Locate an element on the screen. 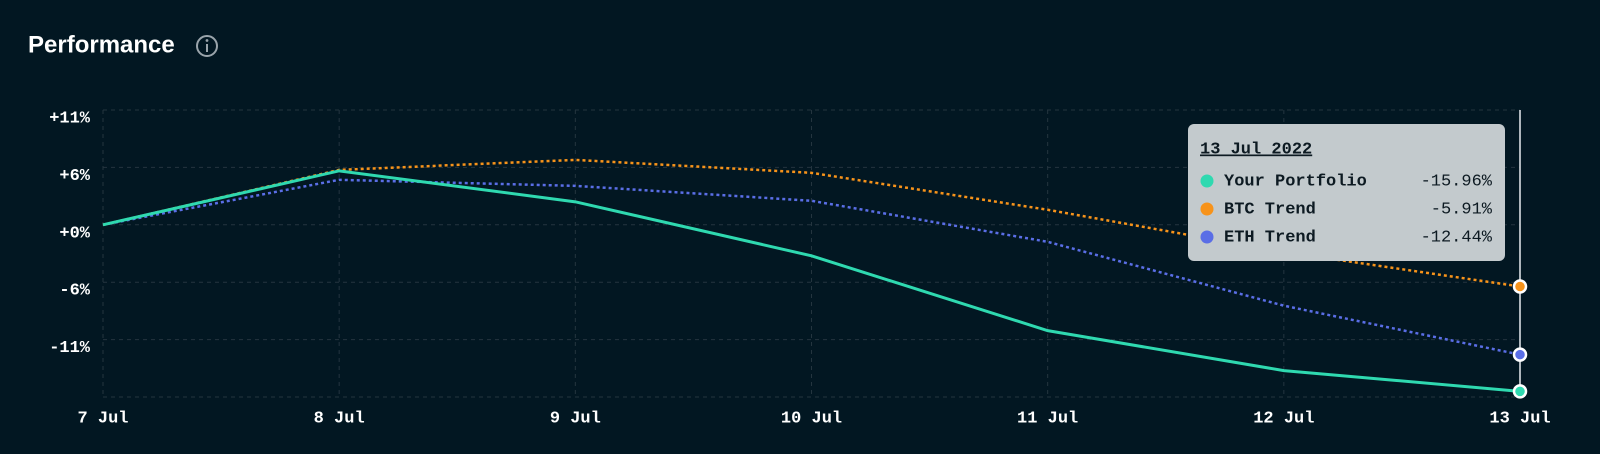  x-tick-label: 12 Jul is located at coordinates (1283, 418).